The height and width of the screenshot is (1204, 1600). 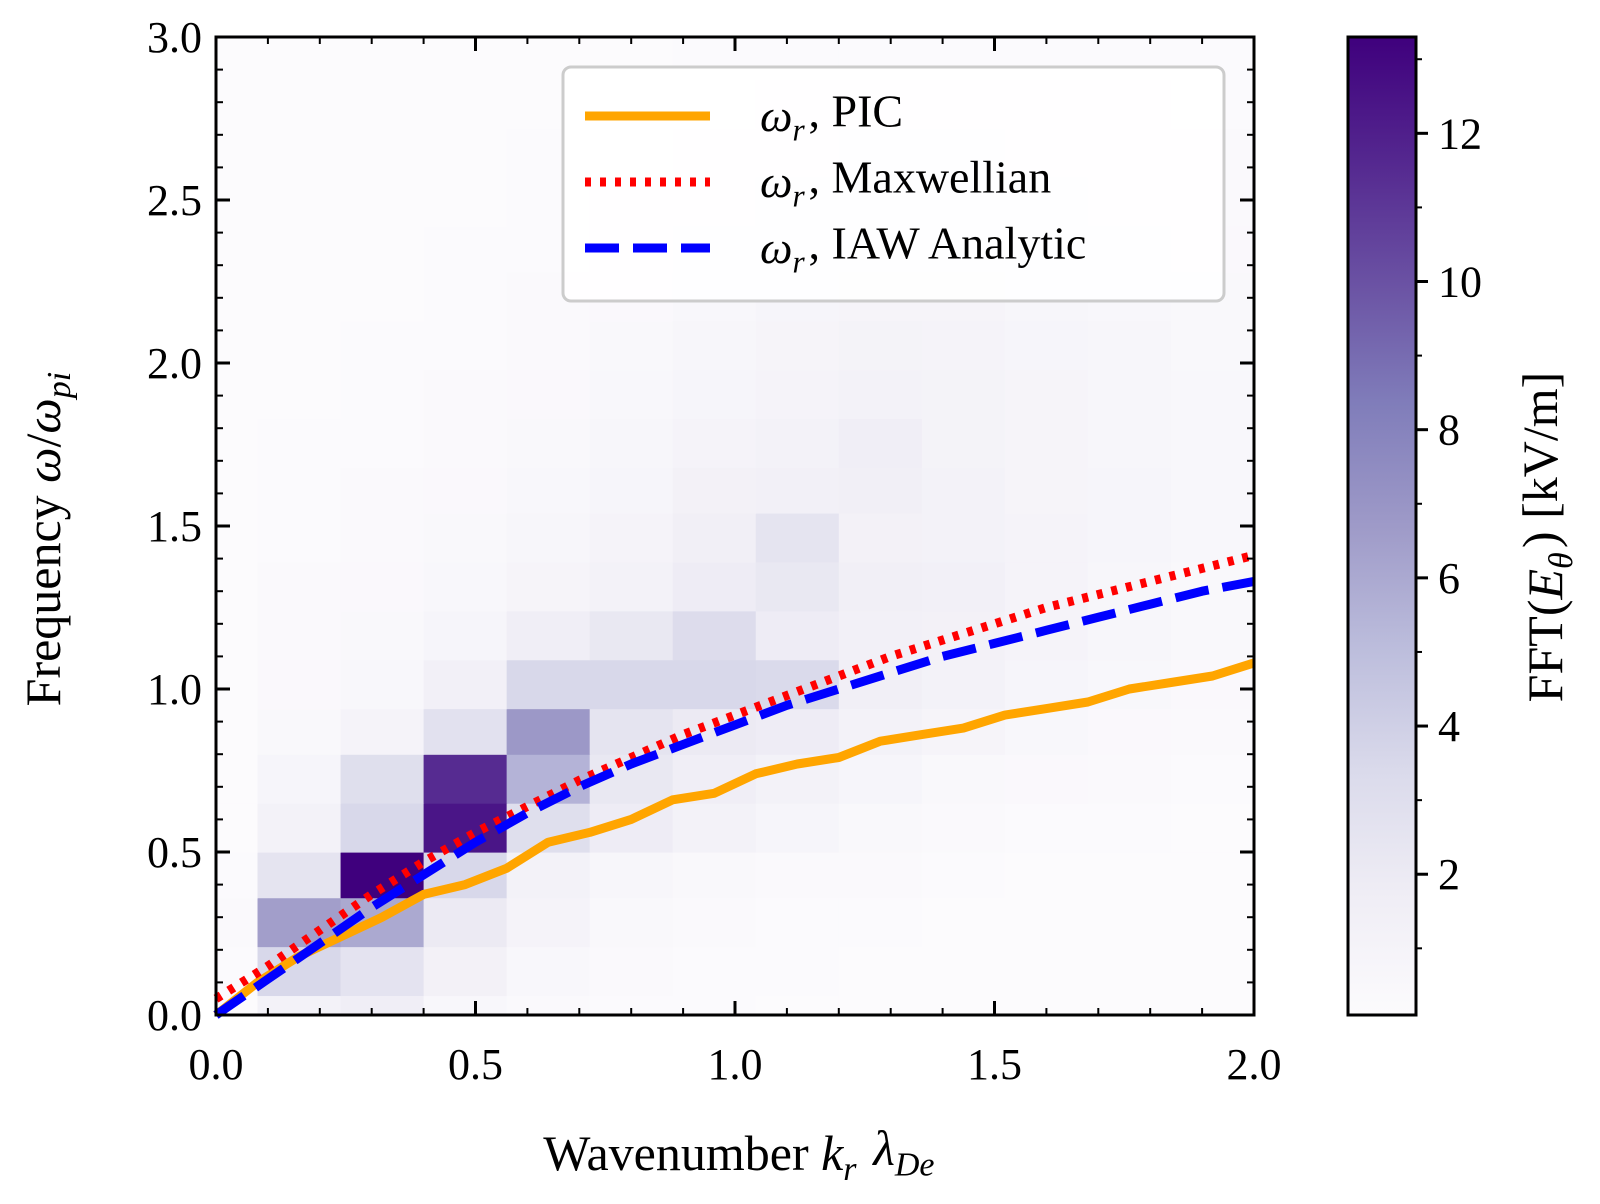 What do you see at coordinates (174, 37) in the screenshot?
I see `y-tick-label: 3.0` at bounding box center [174, 37].